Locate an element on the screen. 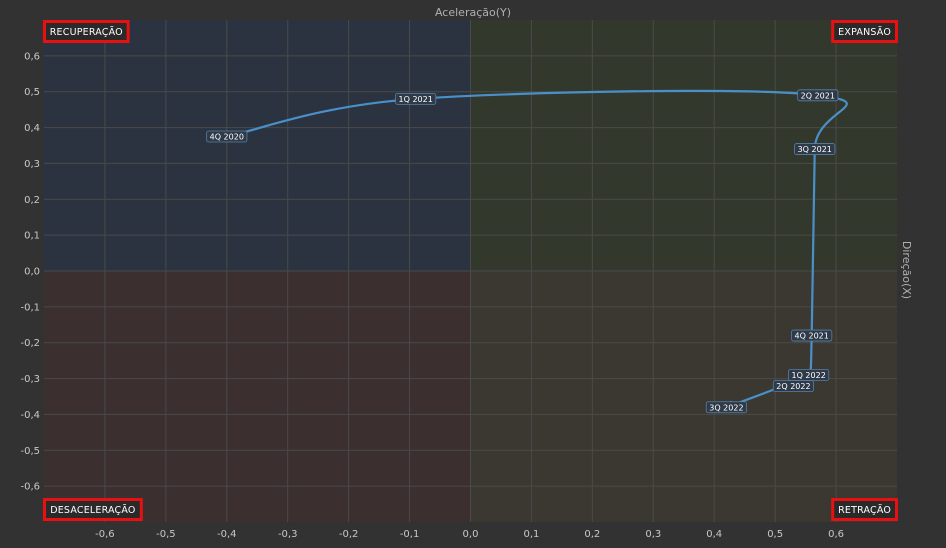 The width and height of the screenshot is (946, 548). quadrant-label-bottom-right: RETRAÇÃO is located at coordinates (865, 509).